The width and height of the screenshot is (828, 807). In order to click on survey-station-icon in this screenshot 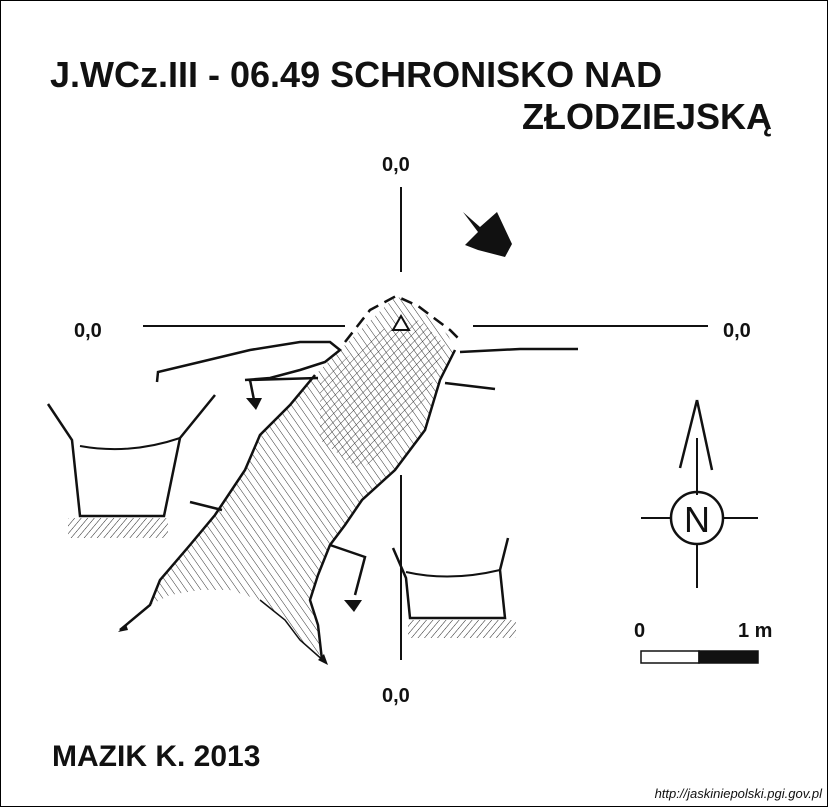, I will do `click(401, 322)`.